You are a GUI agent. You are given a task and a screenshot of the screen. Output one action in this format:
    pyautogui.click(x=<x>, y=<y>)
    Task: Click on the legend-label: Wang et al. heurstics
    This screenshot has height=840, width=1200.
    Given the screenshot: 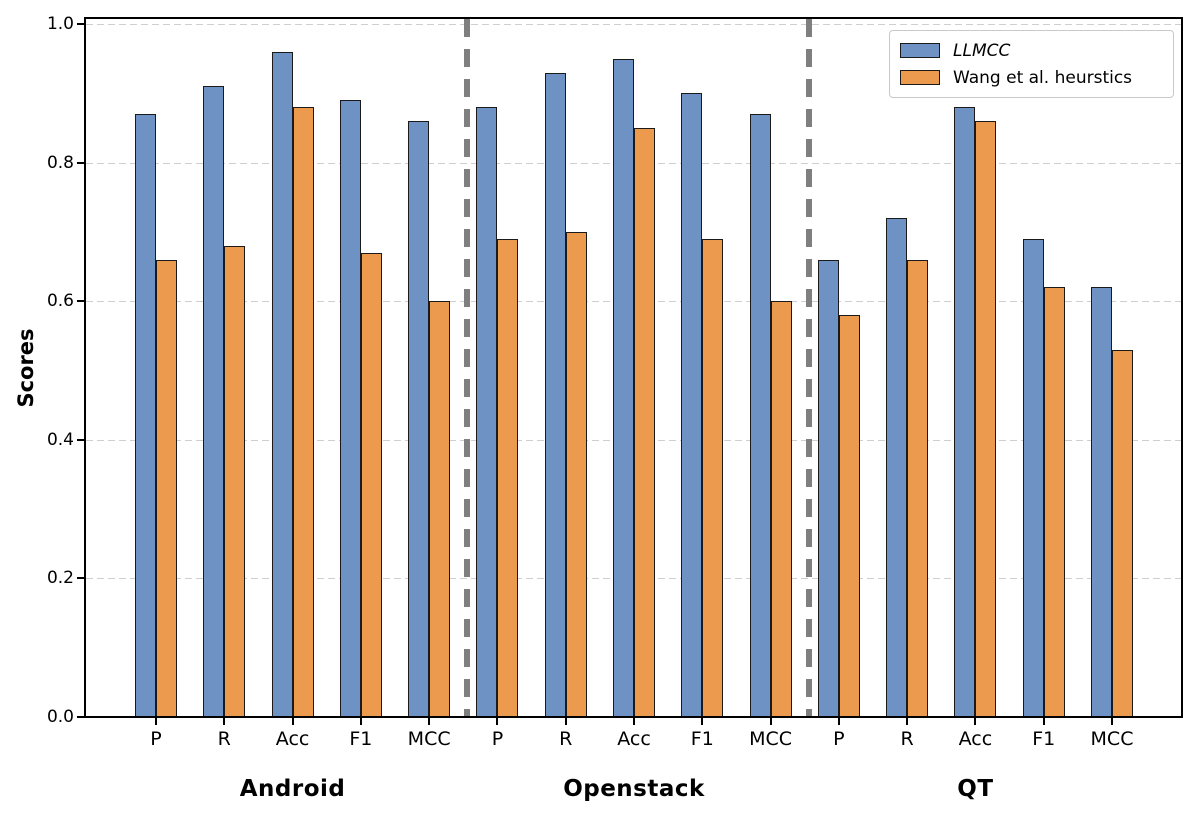 What is the action you would take?
    pyautogui.click(x=1043, y=77)
    